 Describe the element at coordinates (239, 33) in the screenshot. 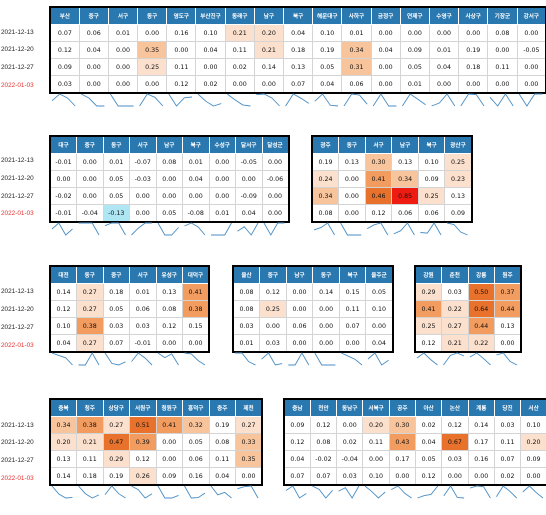

I see `value-cell: 0.21` at that location.